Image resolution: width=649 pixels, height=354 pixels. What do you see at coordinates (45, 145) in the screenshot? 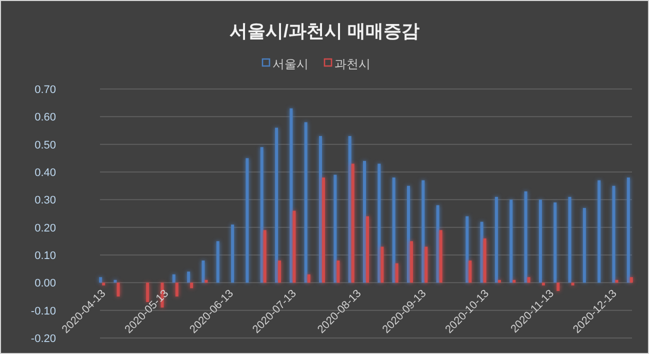
I see `y-tick-label: 0.50` at bounding box center [45, 145].